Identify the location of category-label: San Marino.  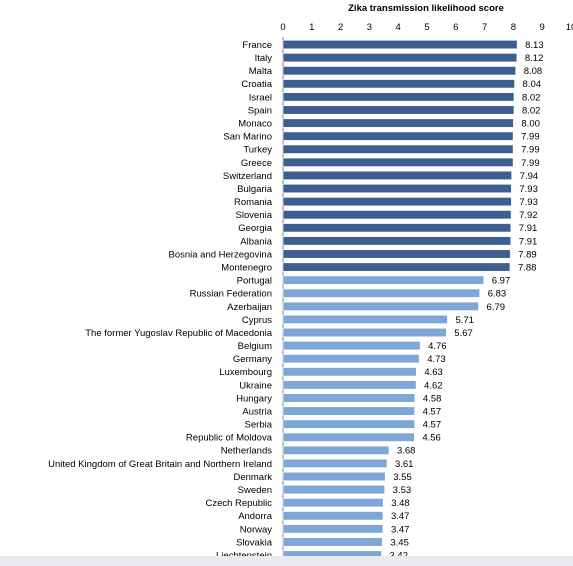
(247, 137).